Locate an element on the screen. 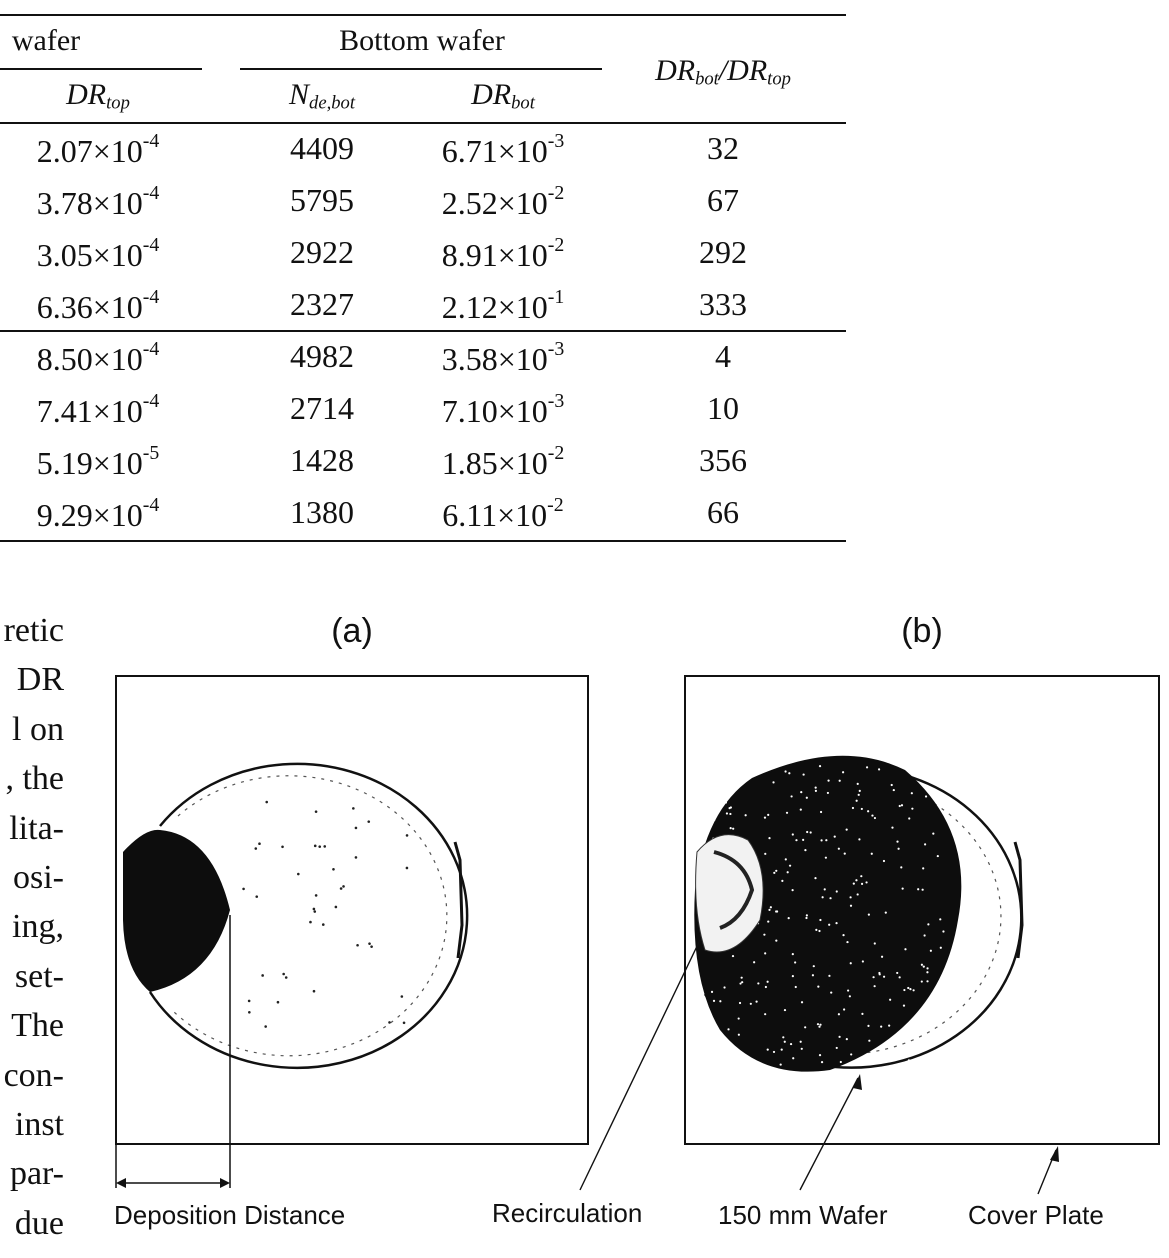  wafer-arrowhead is located at coordinates (857, 1082).